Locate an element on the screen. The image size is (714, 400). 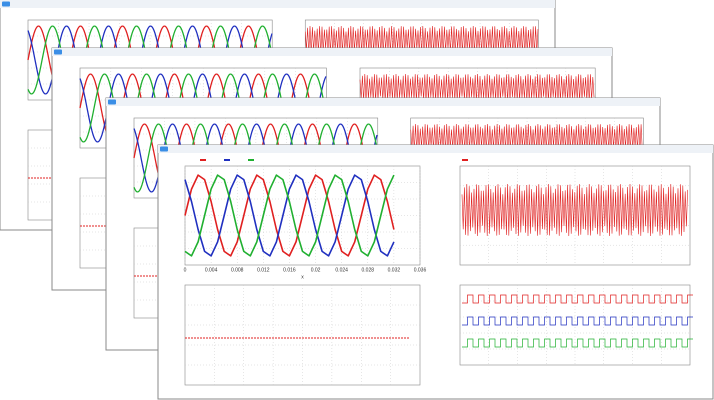
x-tick-label: 0.016 is located at coordinates (289, 270).